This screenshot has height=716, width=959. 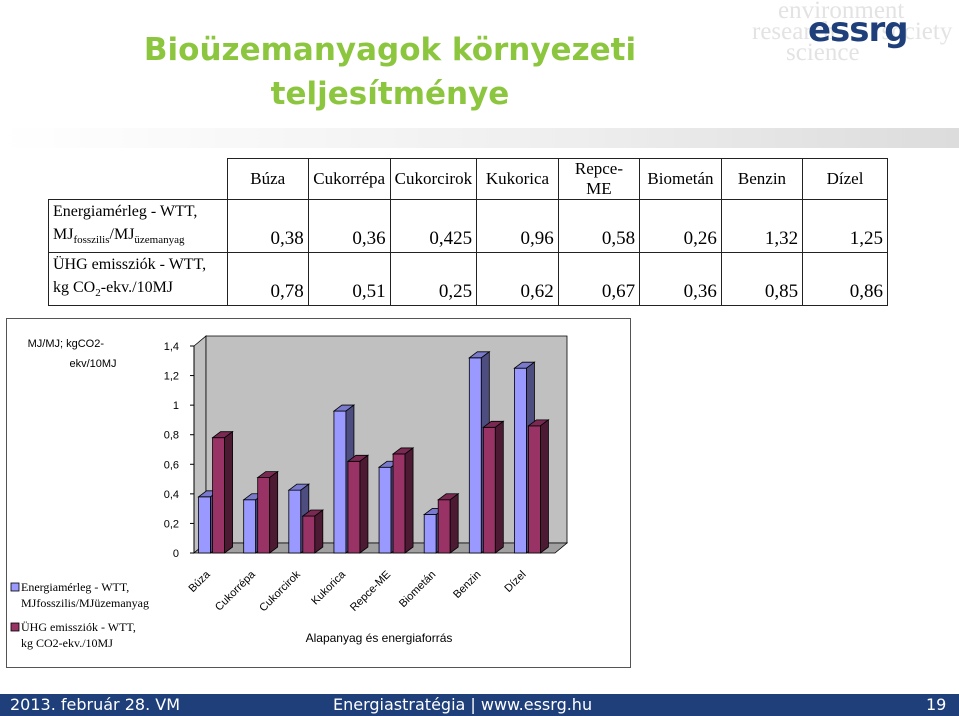 I want to click on y-tick-label: 0,8, so click(x=171, y=436).